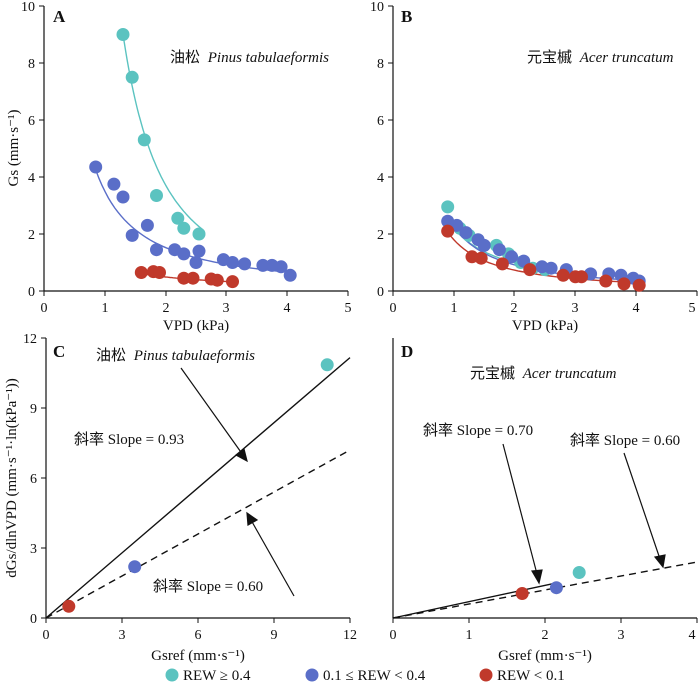 This screenshot has width=700, height=688. What do you see at coordinates (129, 439) in the screenshot?
I see `panel-c-solid-slope-label: 斜率 Slope = 0.93` at bounding box center [129, 439].